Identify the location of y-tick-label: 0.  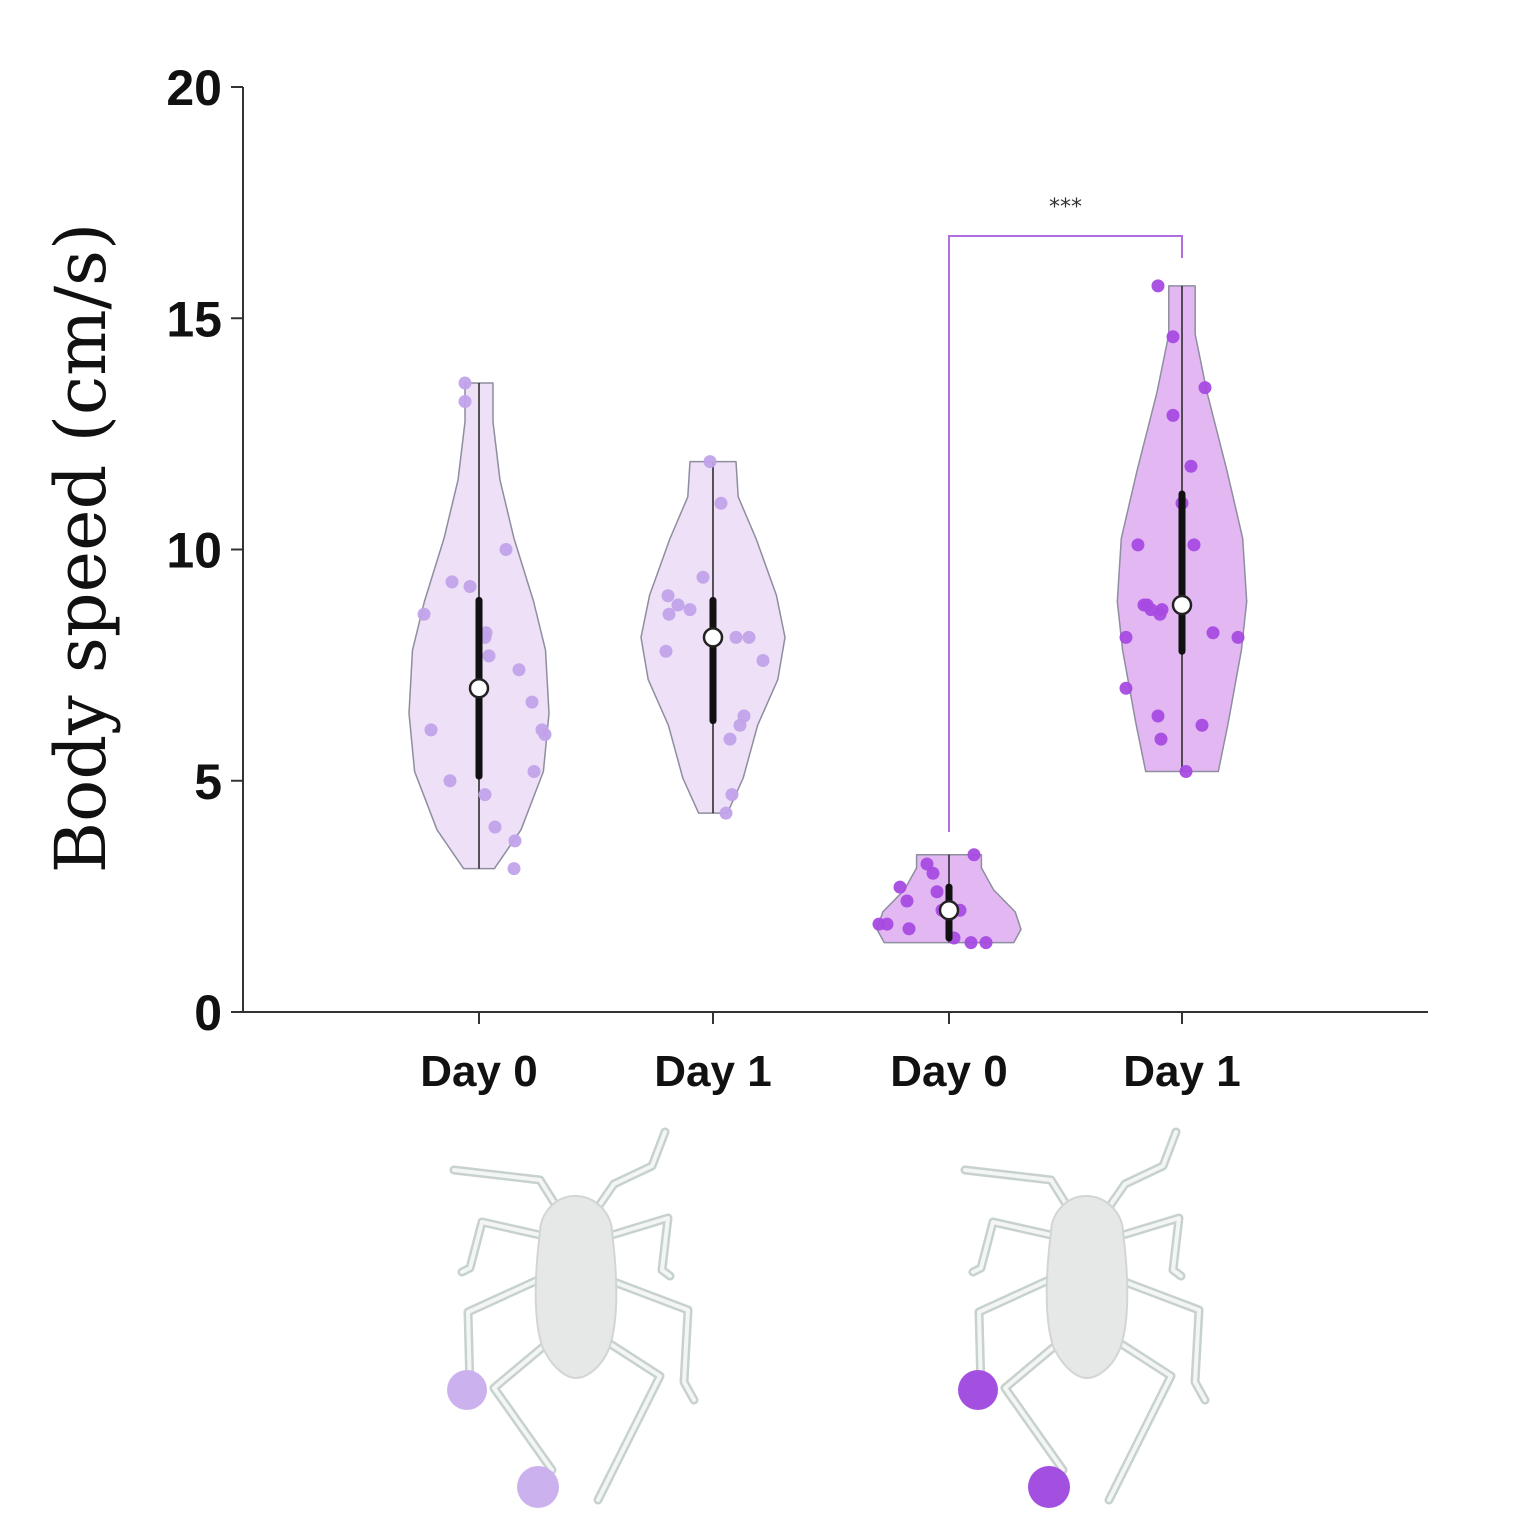
(208, 1013).